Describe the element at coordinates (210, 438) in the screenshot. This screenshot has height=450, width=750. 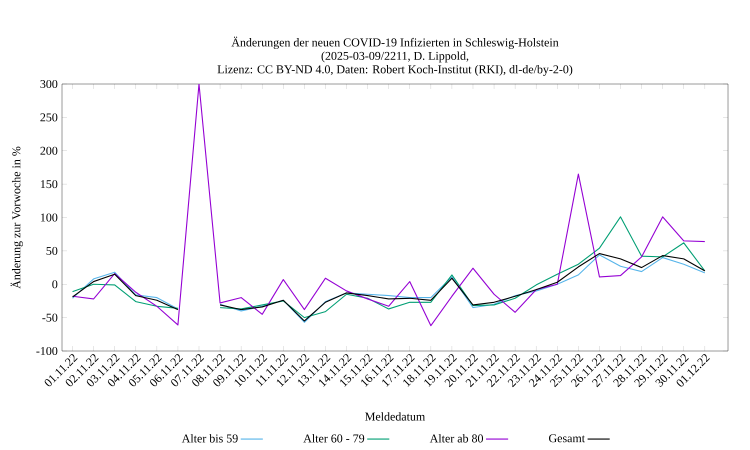
I see `legend-label: Alter bis 59` at that location.